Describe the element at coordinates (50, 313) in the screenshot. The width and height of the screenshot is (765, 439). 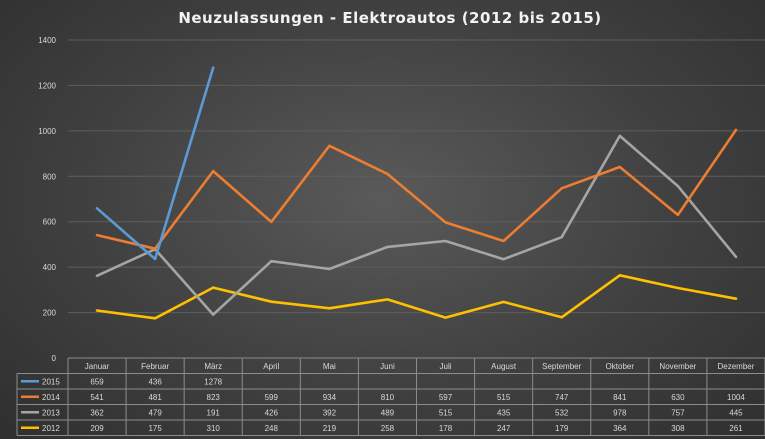
I see `y-tick-label: 200` at that location.